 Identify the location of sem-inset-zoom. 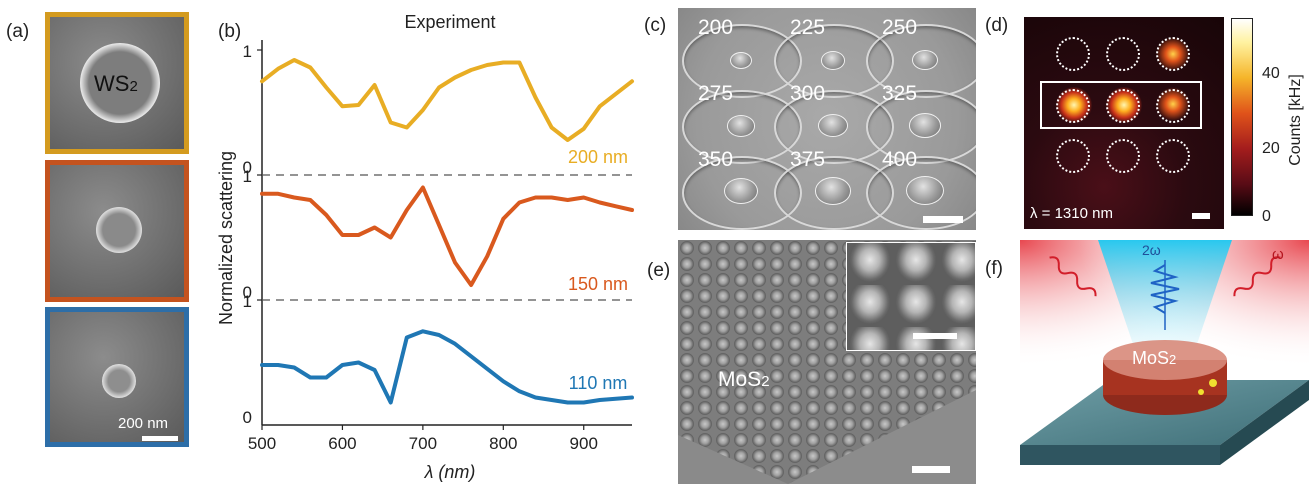
(911, 296).